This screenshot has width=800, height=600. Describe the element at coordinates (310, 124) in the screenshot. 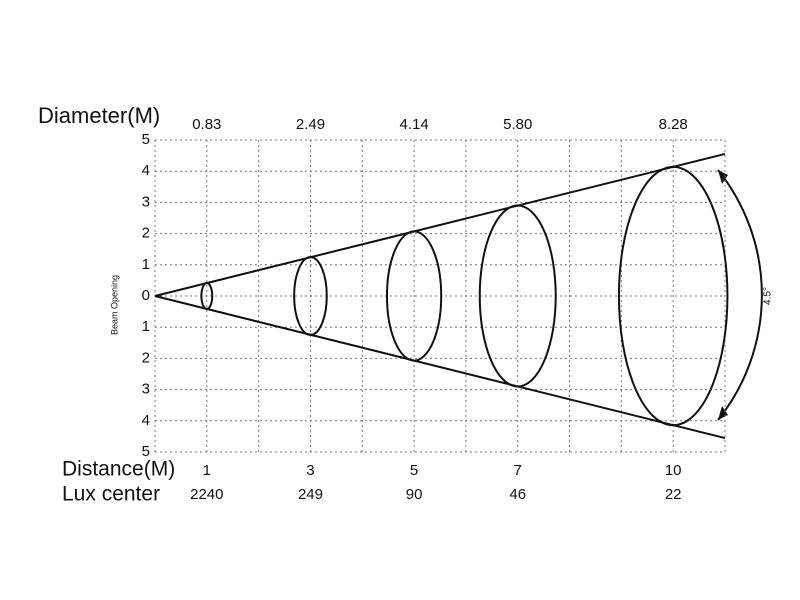

I see `diameter-label: 2.49` at that location.